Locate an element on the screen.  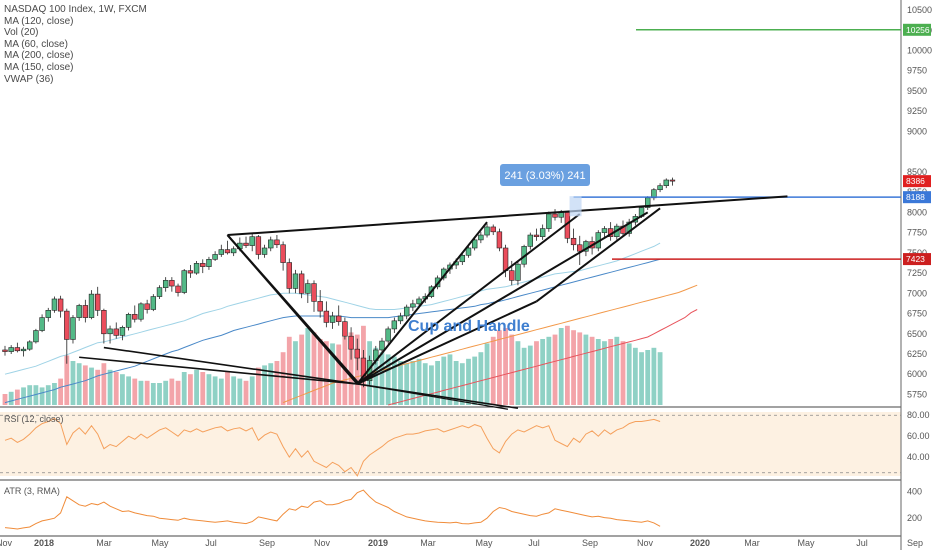
price-tick-label: 9000 is located at coordinates (917, 131).